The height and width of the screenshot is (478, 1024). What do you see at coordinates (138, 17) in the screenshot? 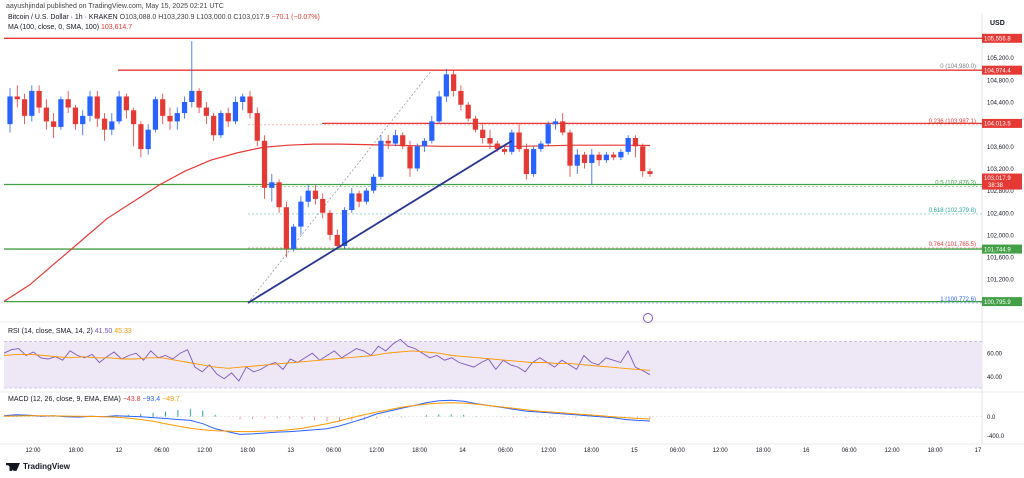
I see `open-value: O103,088.0` at bounding box center [138, 17].